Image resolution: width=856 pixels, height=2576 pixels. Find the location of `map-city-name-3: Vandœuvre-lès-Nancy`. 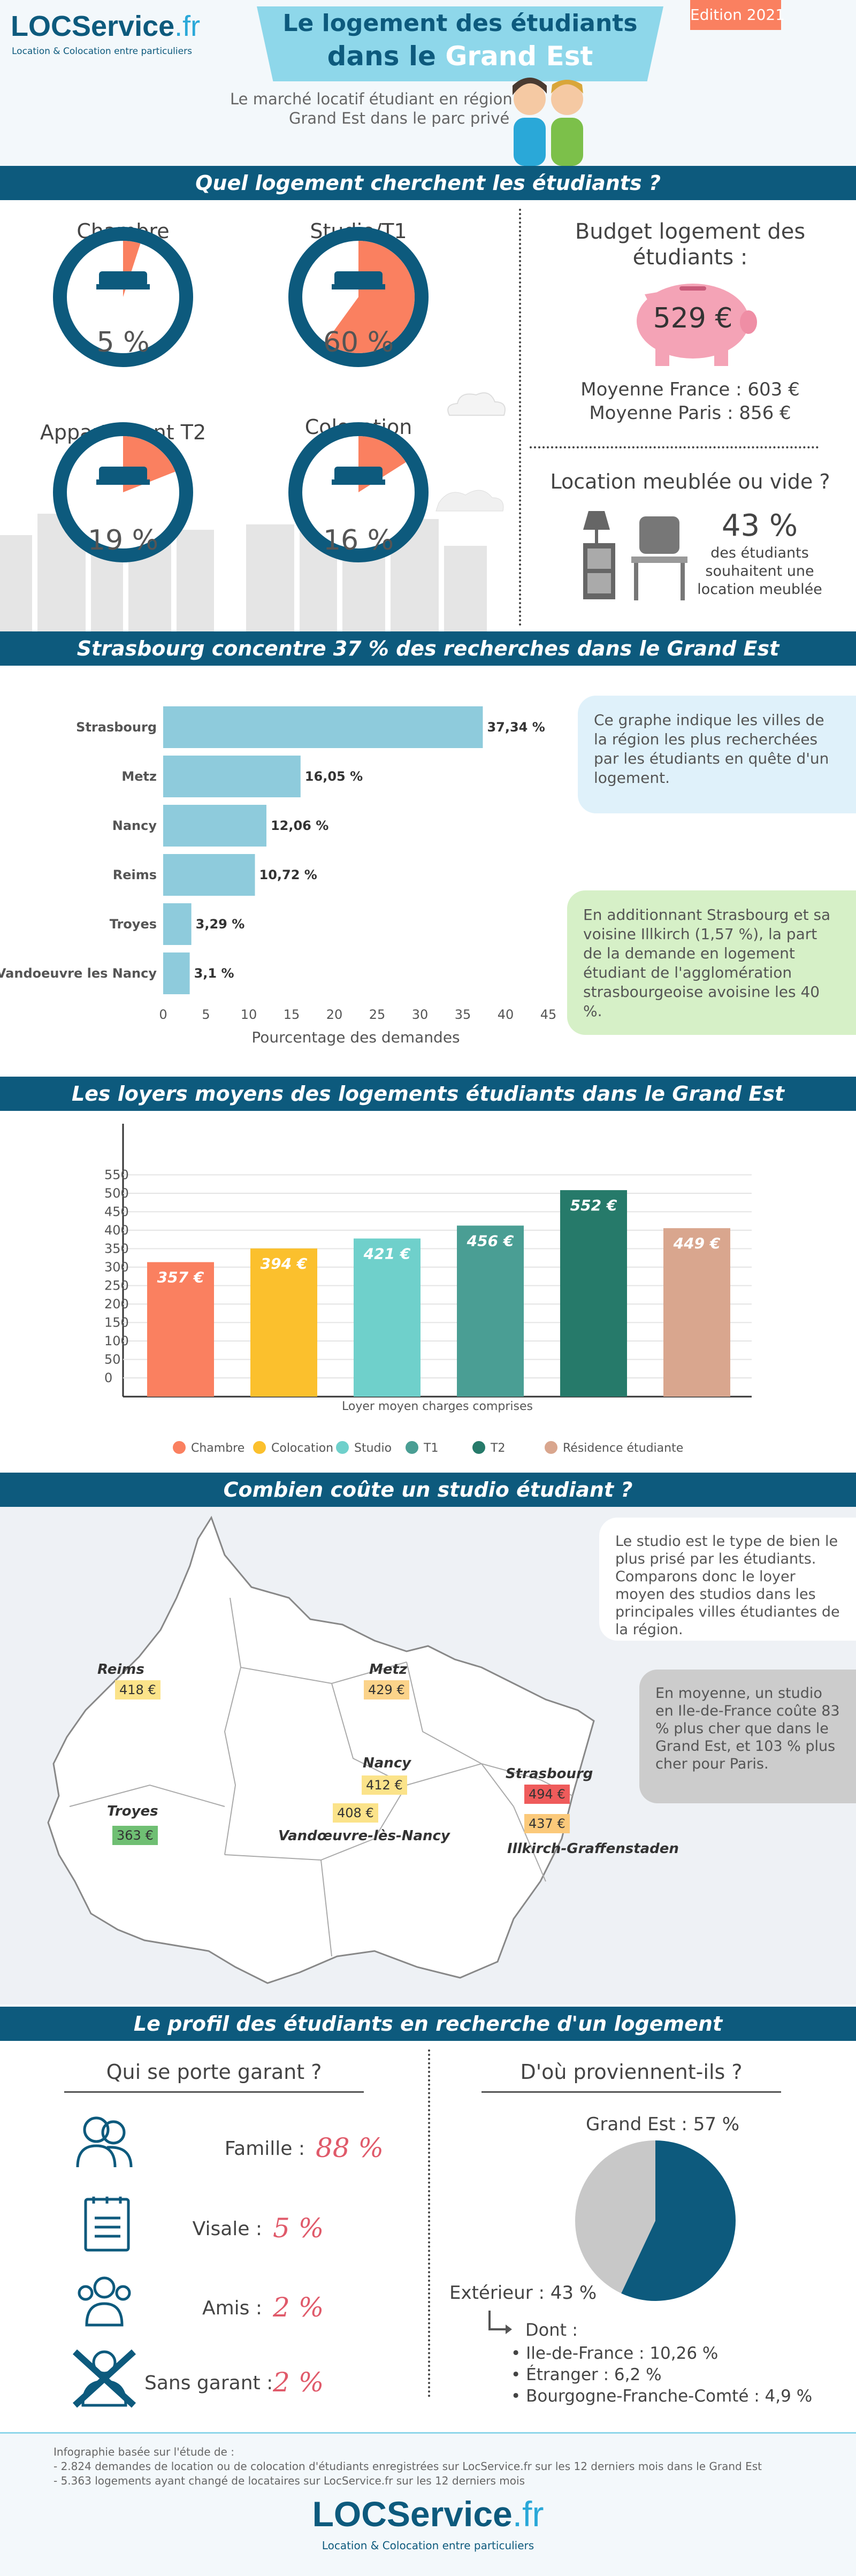

map-city-name-3: Vandœuvre-lès-Nancy is located at coordinates (364, 1836).